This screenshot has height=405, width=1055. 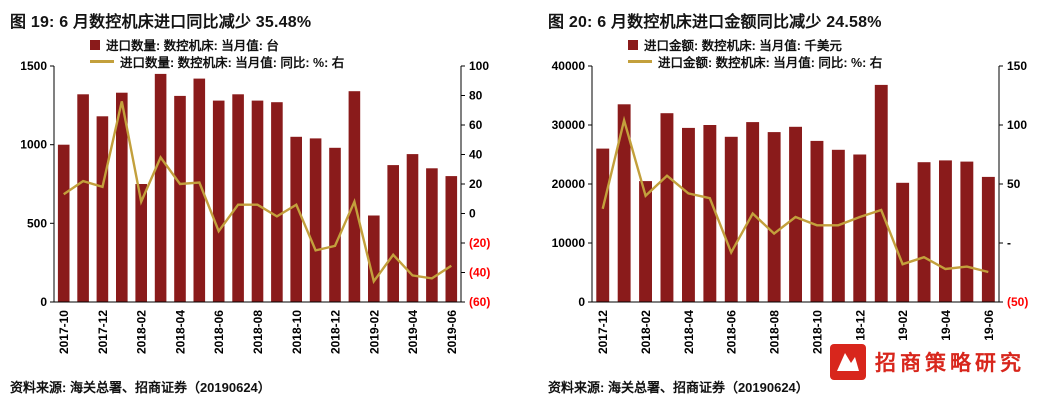 I want to click on svg-text: 50, so click(x=1014, y=184).